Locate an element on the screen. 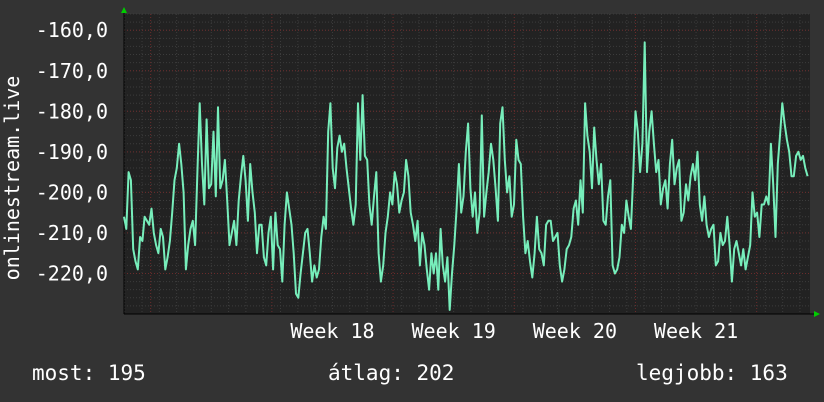 The width and height of the screenshot is (824, 402). x-tick-label: Week 18 is located at coordinates (332, 331).